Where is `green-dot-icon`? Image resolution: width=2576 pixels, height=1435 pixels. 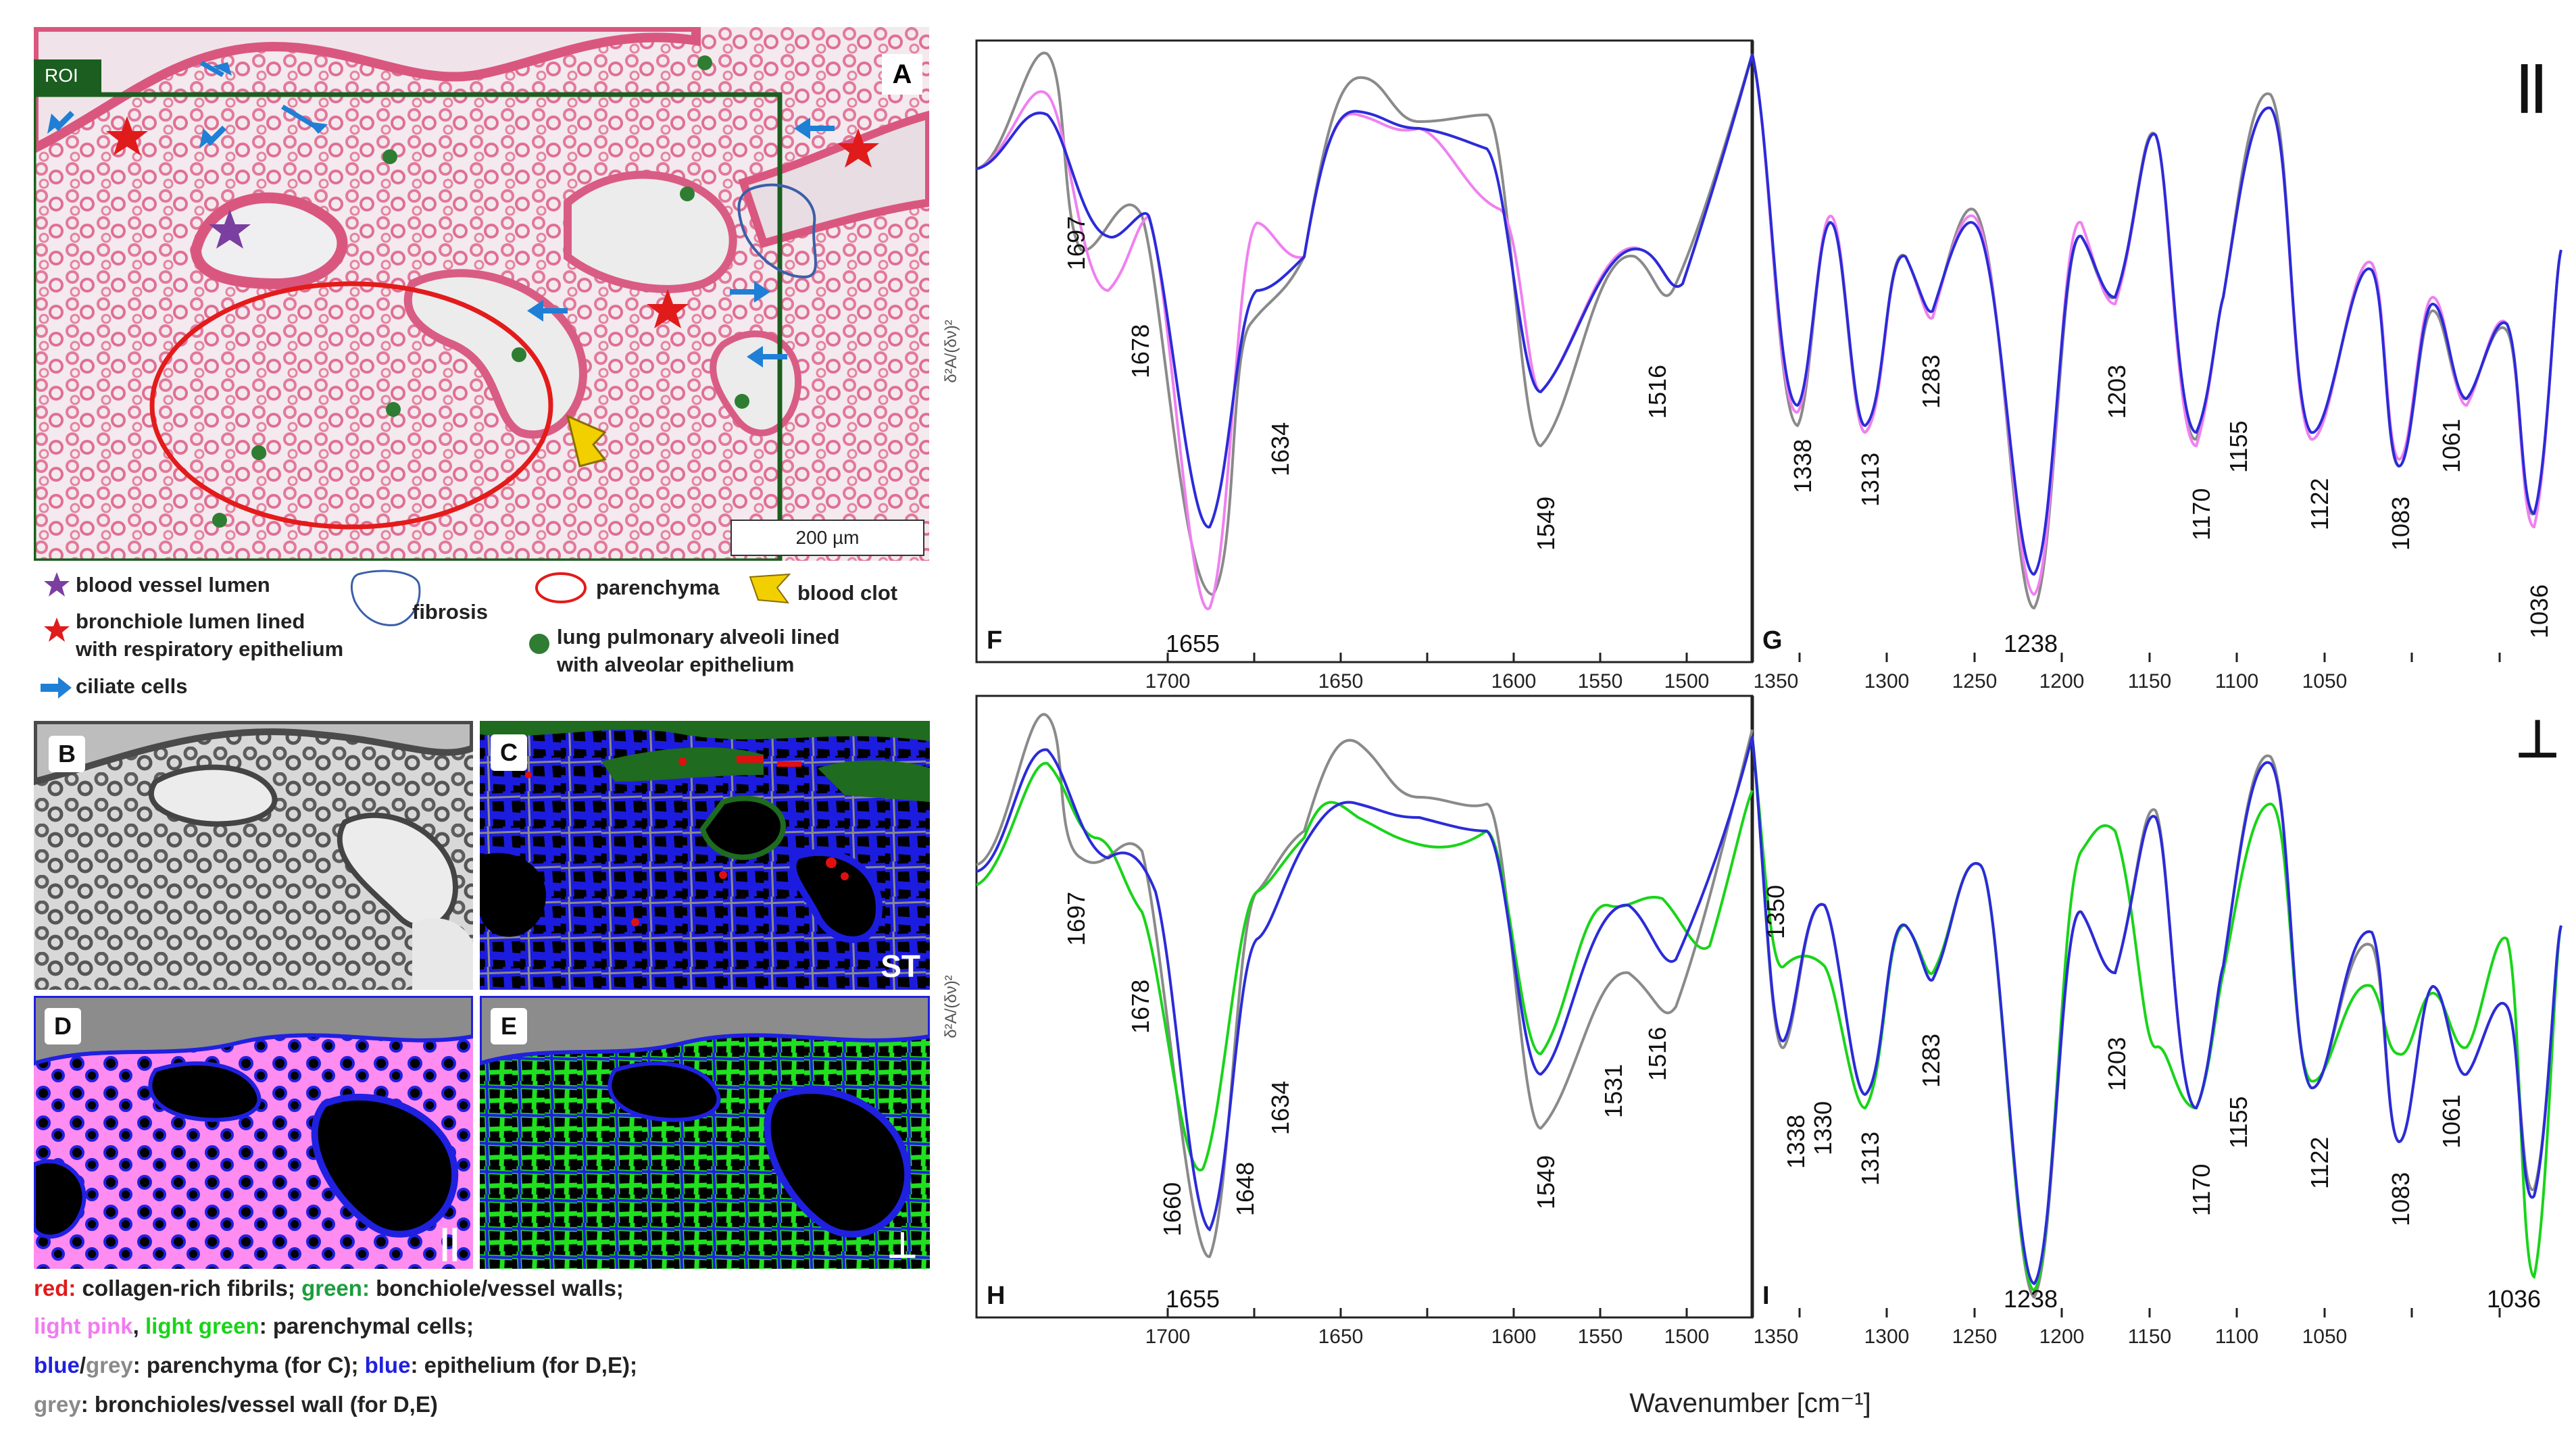 green-dot-icon is located at coordinates (539, 644).